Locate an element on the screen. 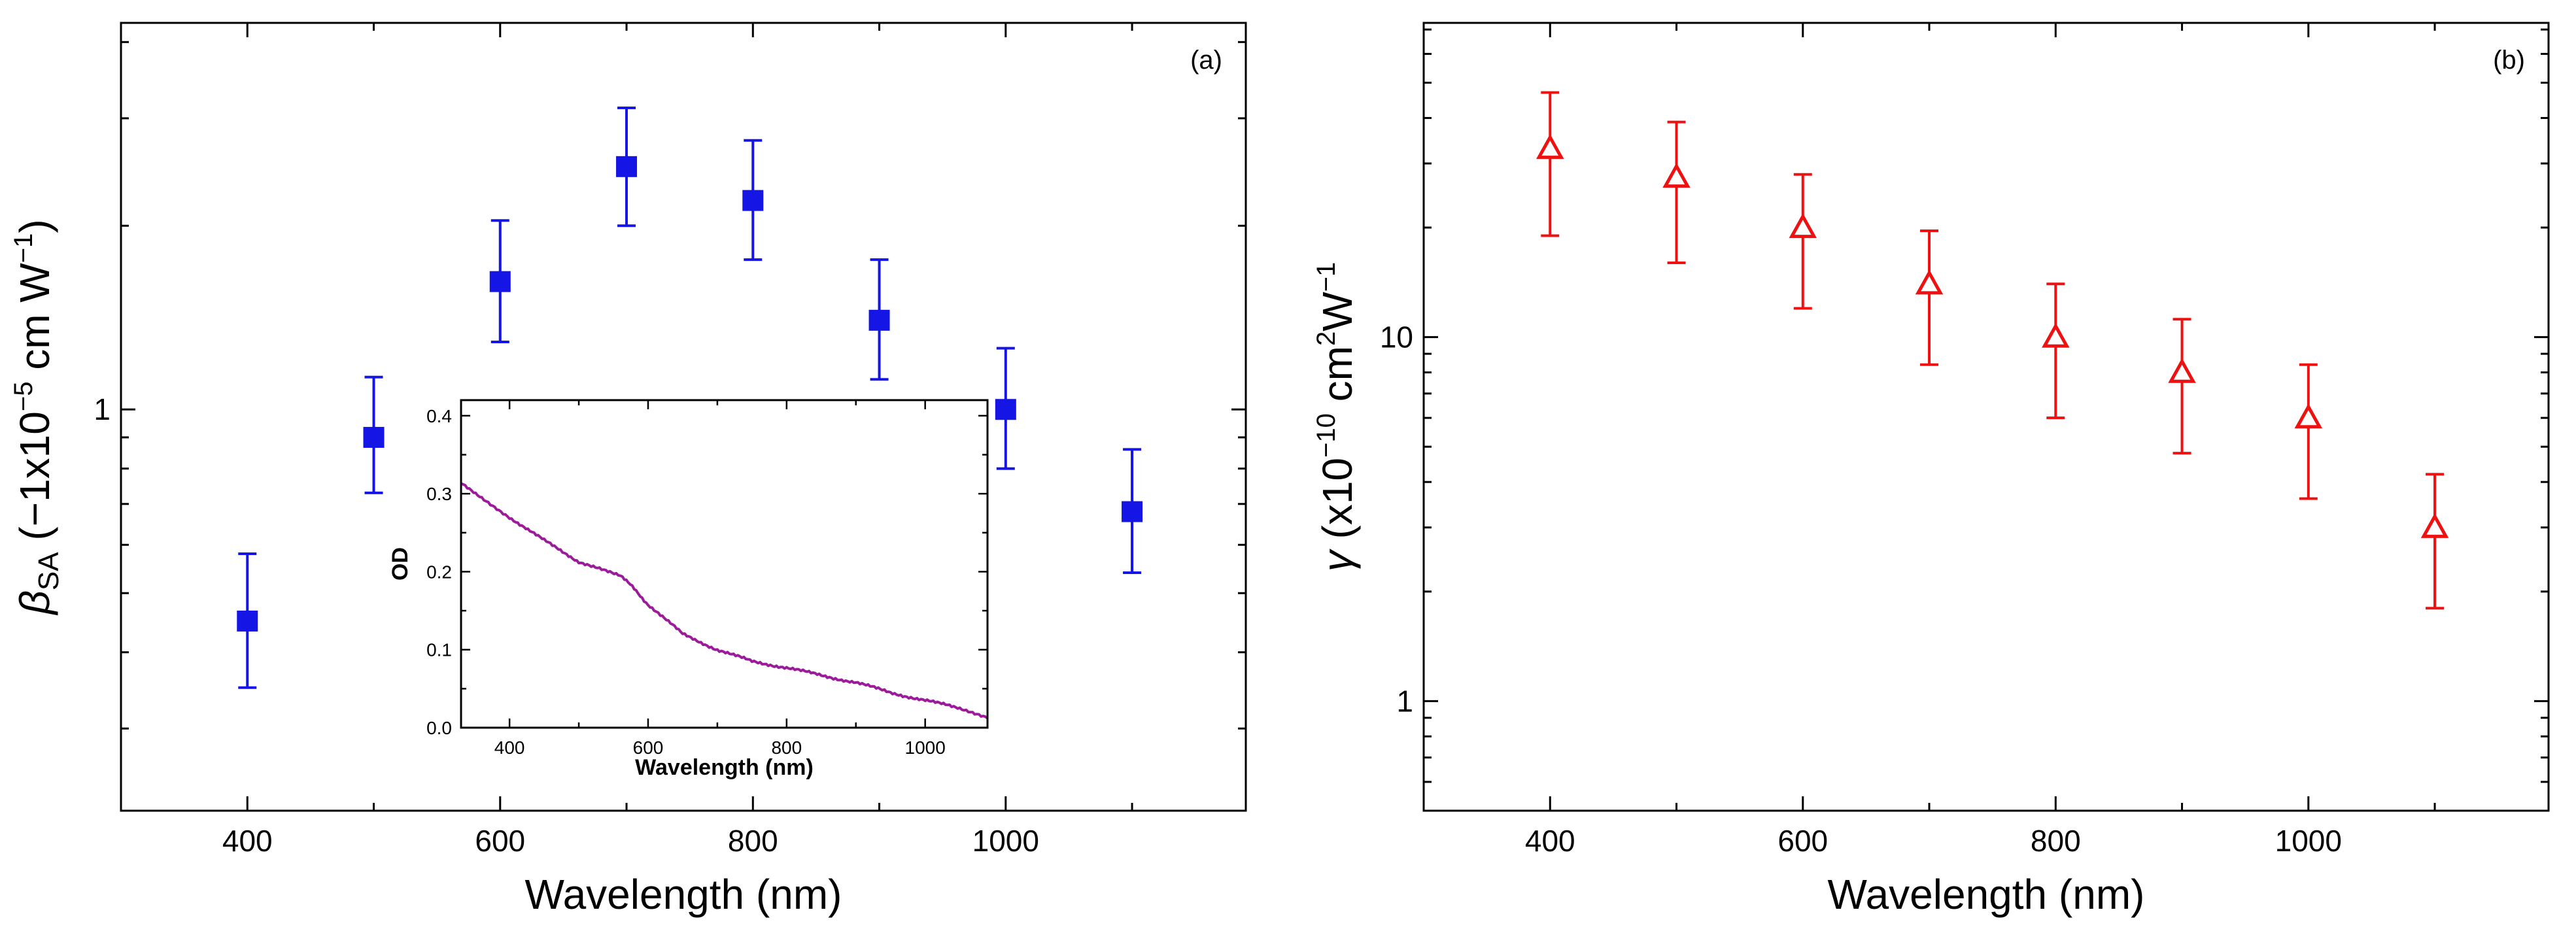 This screenshot has width=2576, height=931. inset-x-tick-label: 800 is located at coordinates (787, 747).